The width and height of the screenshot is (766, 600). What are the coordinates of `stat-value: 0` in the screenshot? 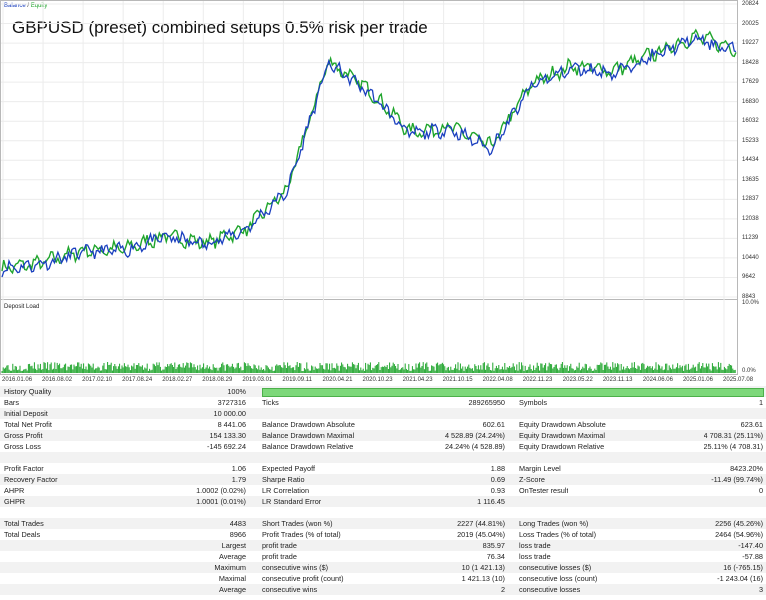 It's located at (760, 490).